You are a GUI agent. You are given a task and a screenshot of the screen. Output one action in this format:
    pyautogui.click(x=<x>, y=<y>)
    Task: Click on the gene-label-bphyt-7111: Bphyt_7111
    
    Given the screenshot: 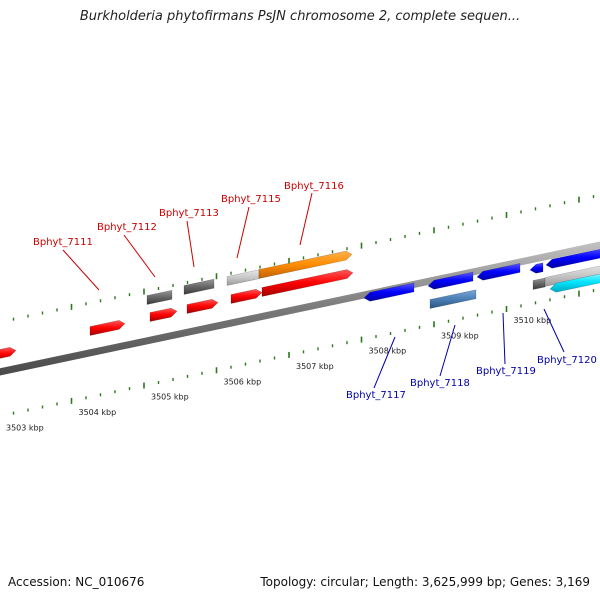 What is the action you would take?
    pyautogui.click(x=63, y=242)
    